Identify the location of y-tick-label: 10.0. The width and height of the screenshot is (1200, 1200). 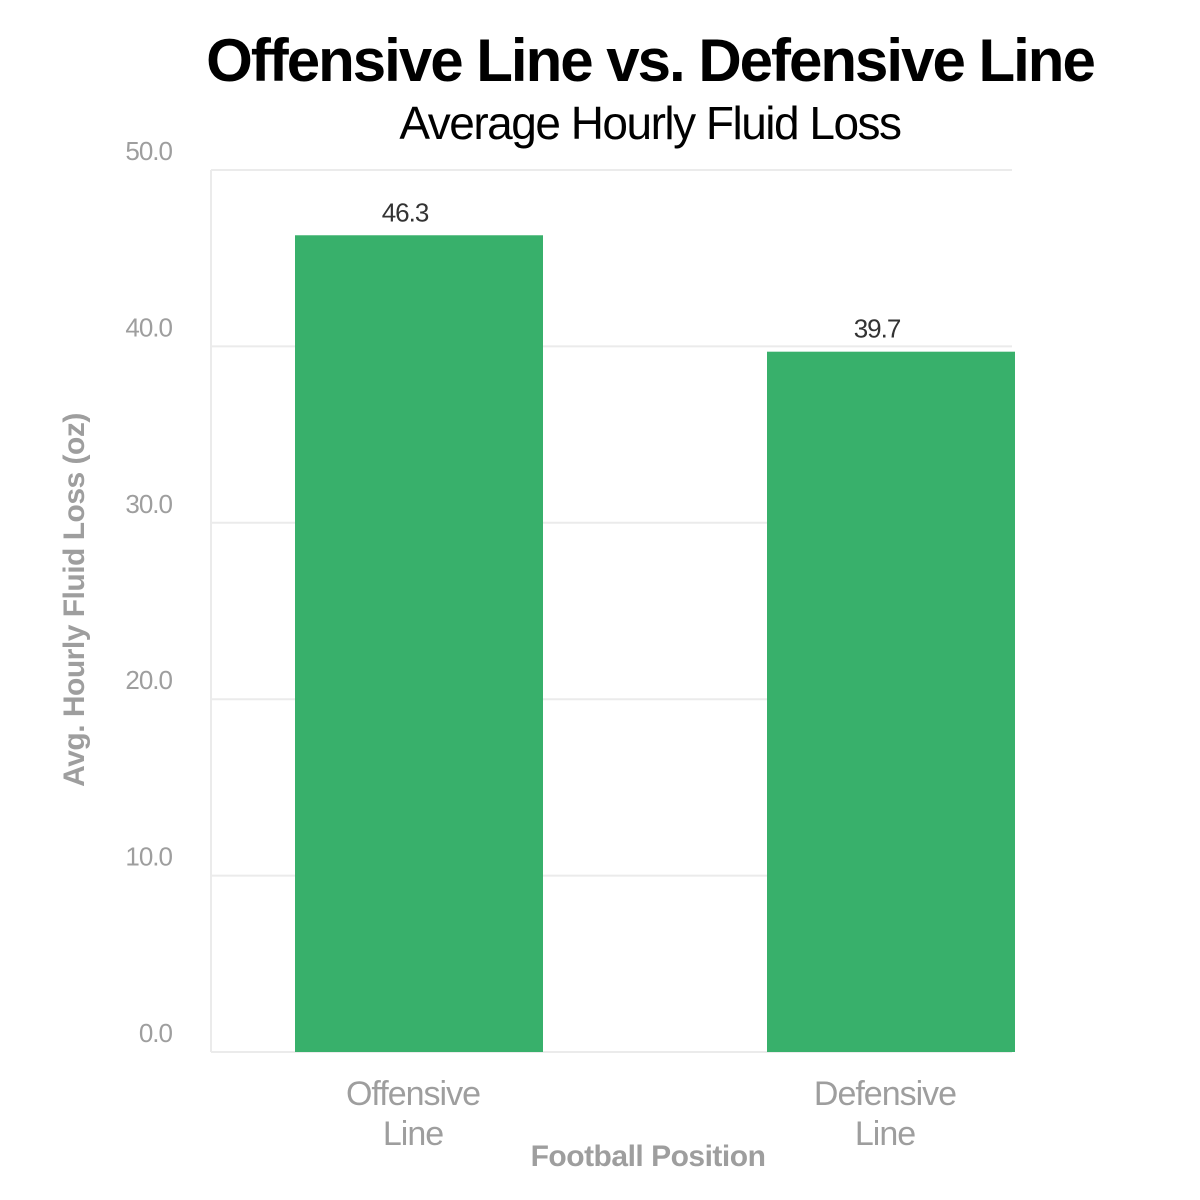
(148, 857).